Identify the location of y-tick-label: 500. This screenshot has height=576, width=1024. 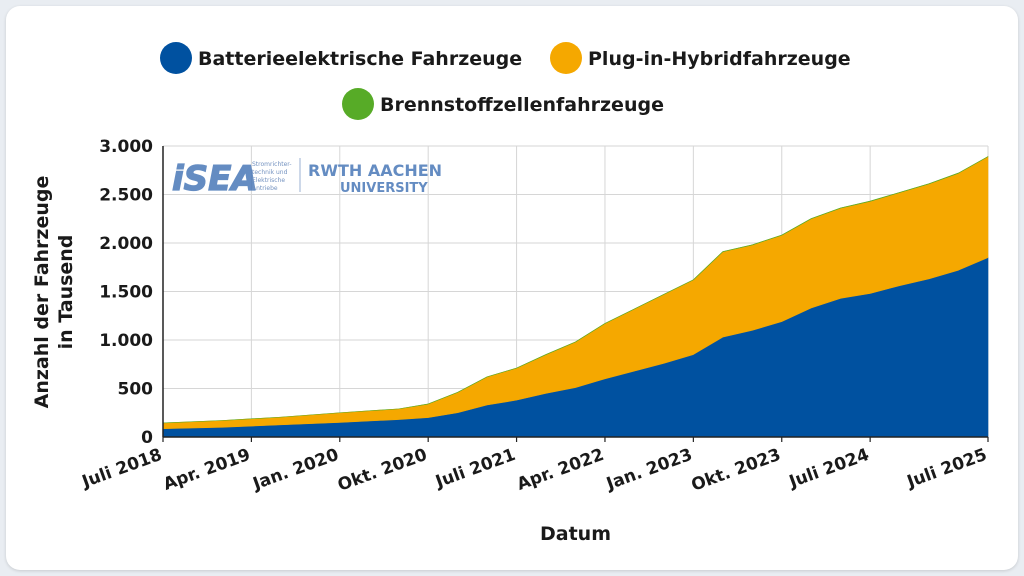
(136, 390).